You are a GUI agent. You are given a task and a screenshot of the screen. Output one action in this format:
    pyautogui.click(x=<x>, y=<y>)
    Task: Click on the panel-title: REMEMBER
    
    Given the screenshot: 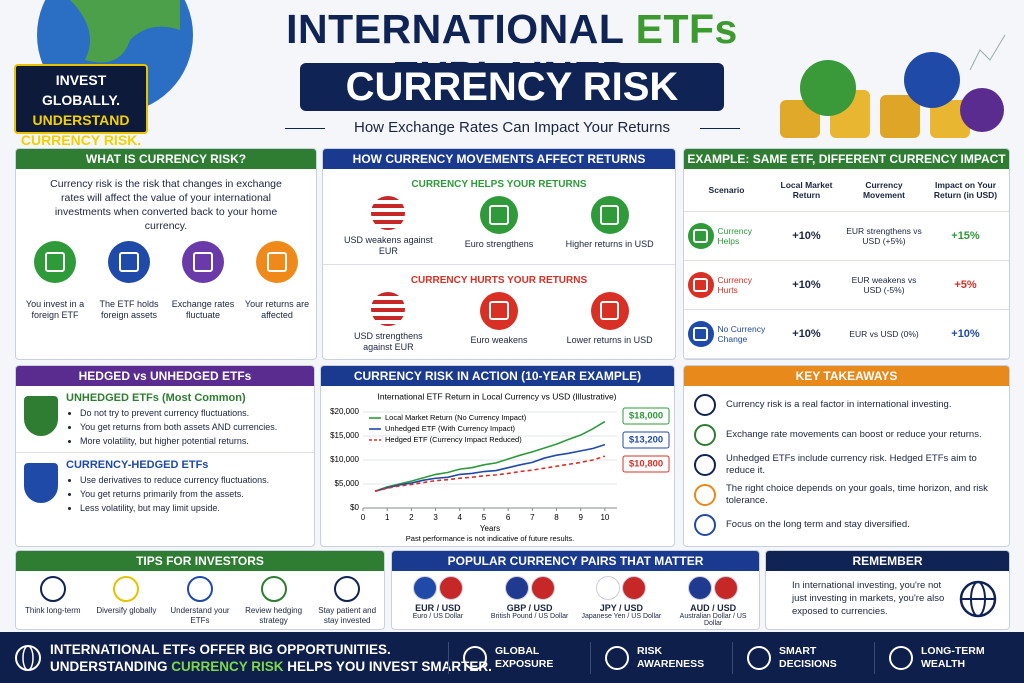 What is the action you would take?
    pyautogui.click(x=887, y=561)
    